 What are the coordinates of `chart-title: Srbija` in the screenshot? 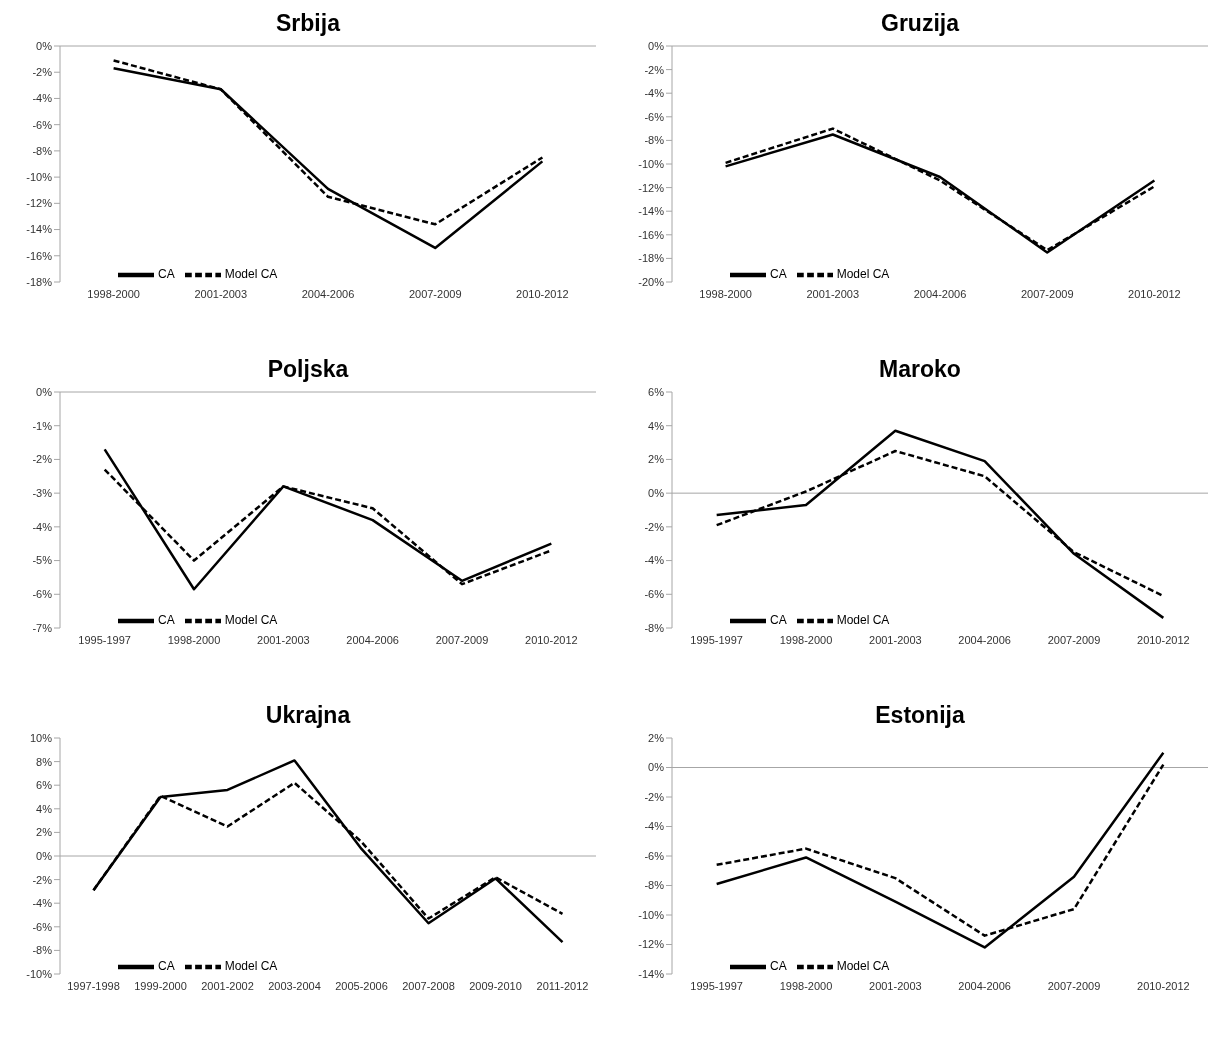 It's located at (308, 23).